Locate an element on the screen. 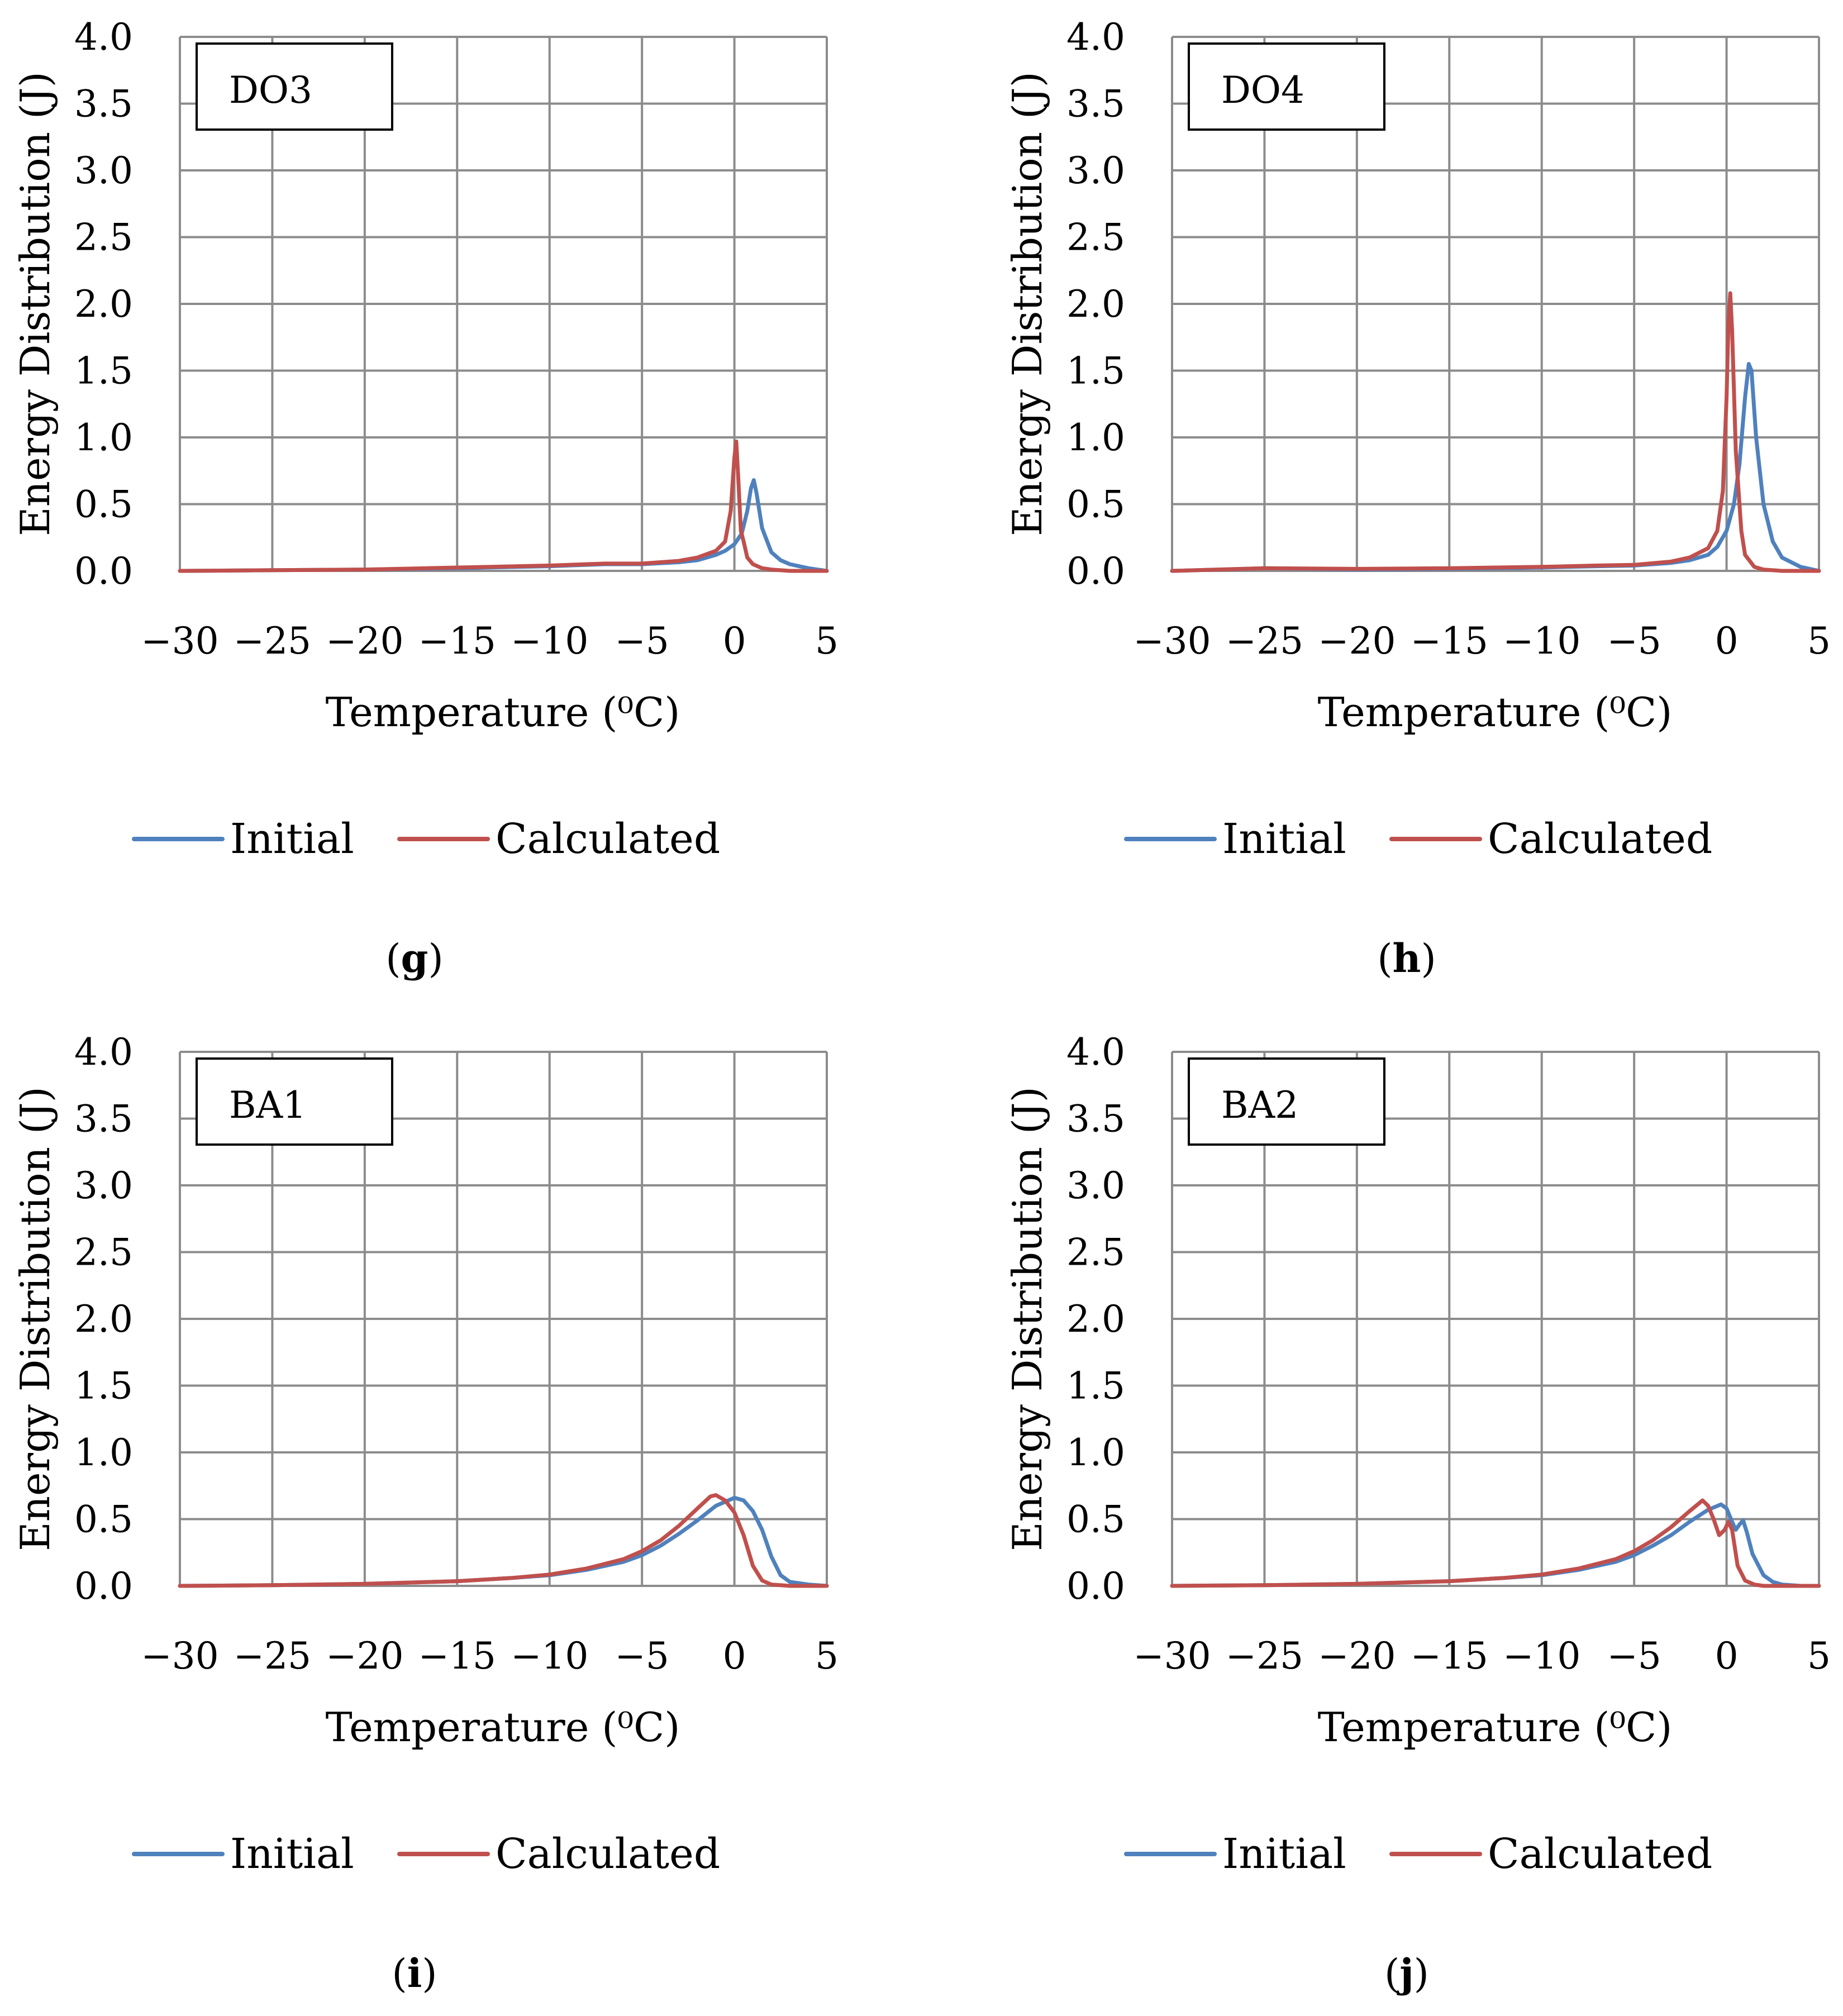 The height and width of the screenshot is (2016, 1843). sample-label: BA1 is located at coordinates (267, 1105).